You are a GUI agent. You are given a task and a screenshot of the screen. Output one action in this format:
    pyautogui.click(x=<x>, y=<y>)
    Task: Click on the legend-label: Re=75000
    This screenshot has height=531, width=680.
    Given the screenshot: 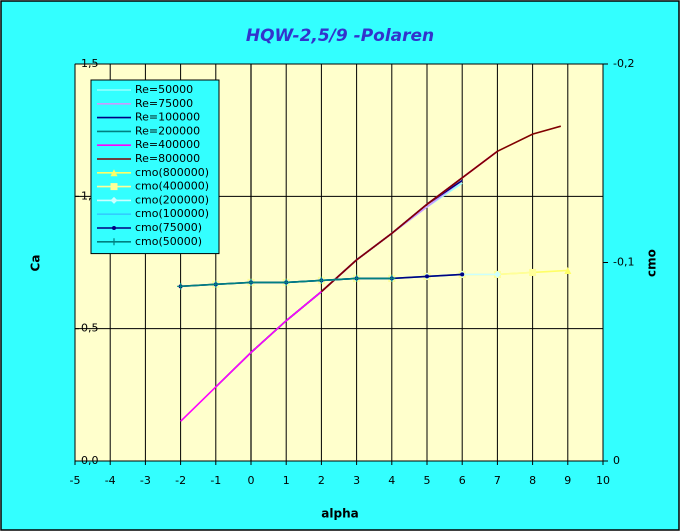 What is the action you would take?
    pyautogui.click(x=164, y=103)
    